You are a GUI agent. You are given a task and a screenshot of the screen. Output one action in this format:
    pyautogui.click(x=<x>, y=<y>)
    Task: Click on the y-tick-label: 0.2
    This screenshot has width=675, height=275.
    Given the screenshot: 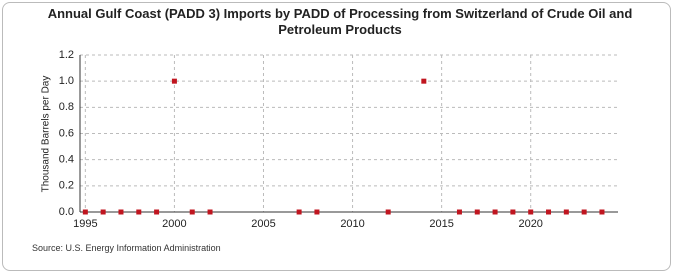 What is the action you would take?
    pyautogui.click(x=66, y=186)
    